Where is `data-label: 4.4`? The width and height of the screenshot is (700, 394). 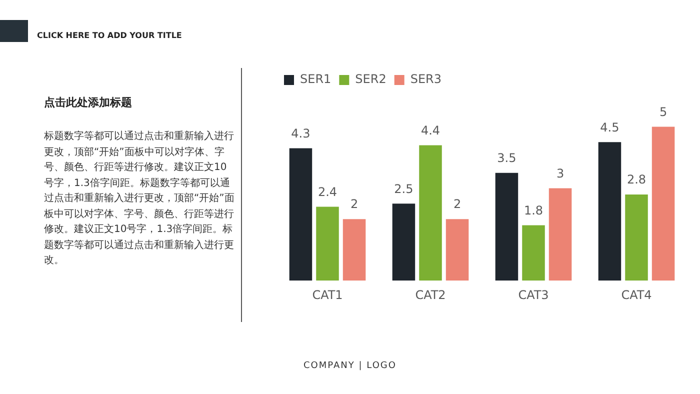
data-label: 4.4 is located at coordinates (430, 130).